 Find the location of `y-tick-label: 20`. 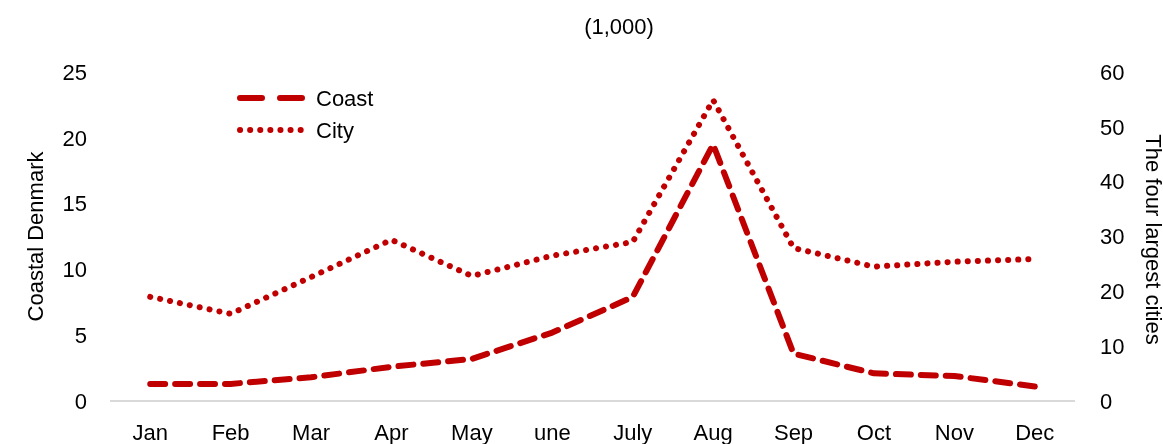

y-tick-label: 20 is located at coordinates (74, 138).